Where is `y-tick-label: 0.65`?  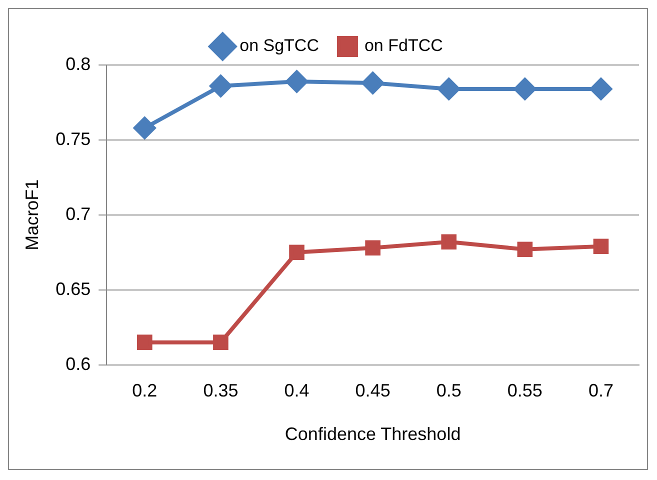
y-tick-label: 0.65 is located at coordinates (73, 288).